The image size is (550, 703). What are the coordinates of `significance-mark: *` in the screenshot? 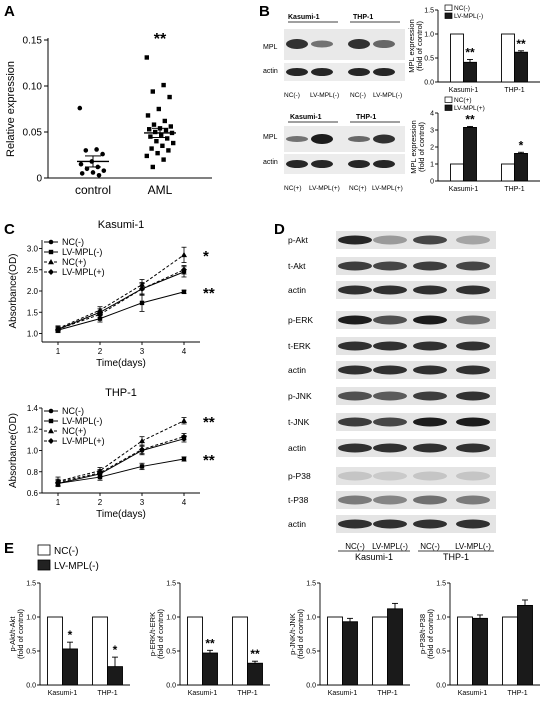 It's located at (115, 650).